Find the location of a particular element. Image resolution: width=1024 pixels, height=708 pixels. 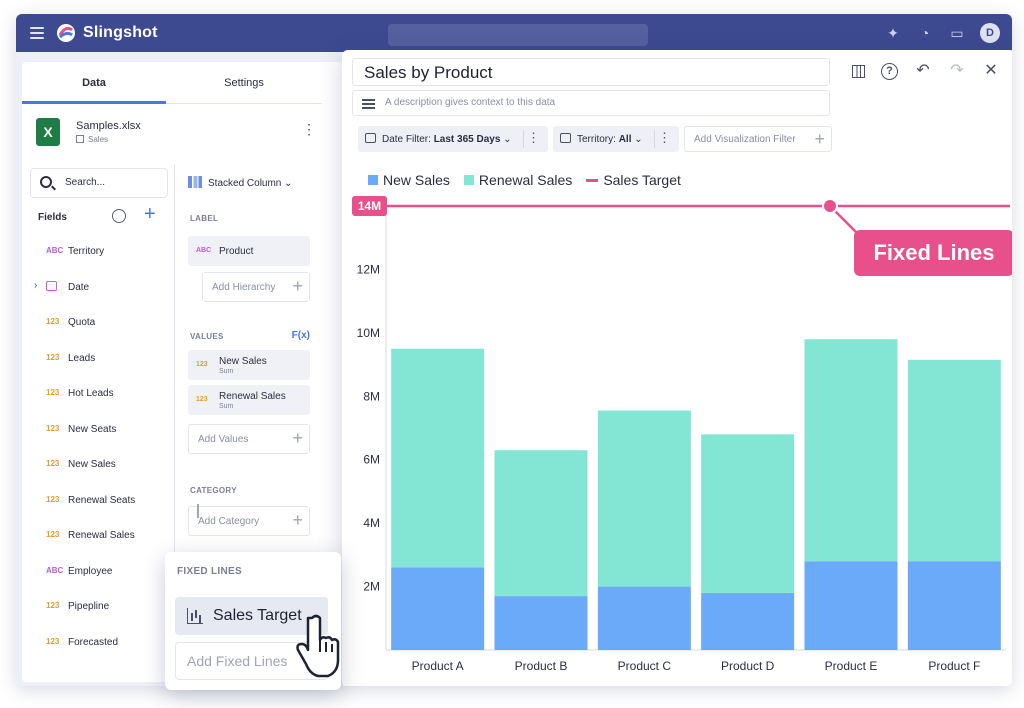

add-category-label: Add Category is located at coordinates (229, 521).